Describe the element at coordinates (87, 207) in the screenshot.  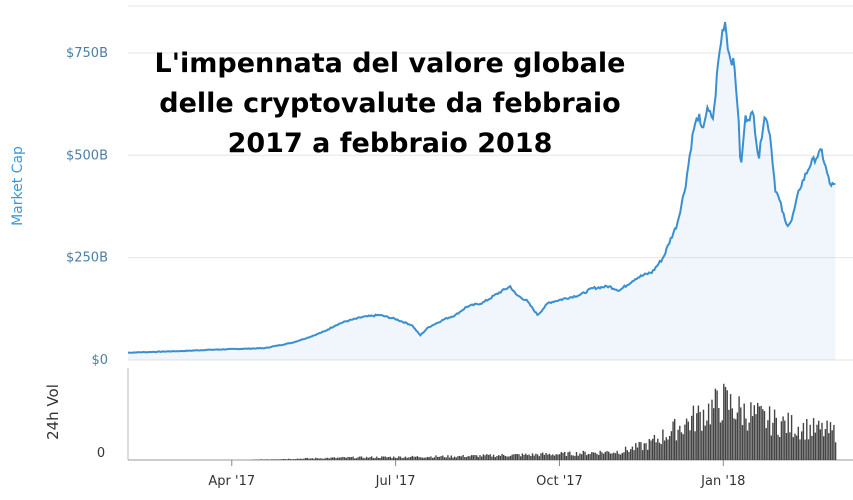
I see `y-axis-ticks: $0 $250B $500B $750B` at that location.